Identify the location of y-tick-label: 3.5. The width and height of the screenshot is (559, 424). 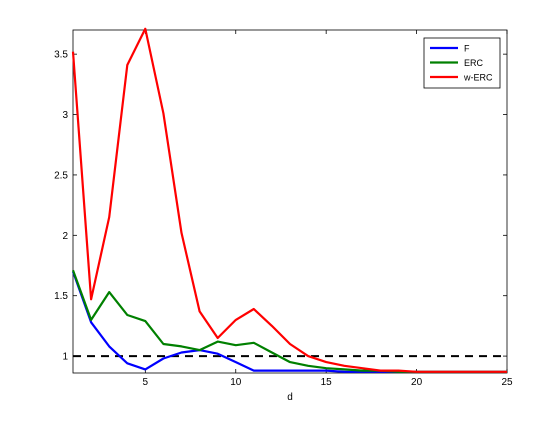
(61, 55).